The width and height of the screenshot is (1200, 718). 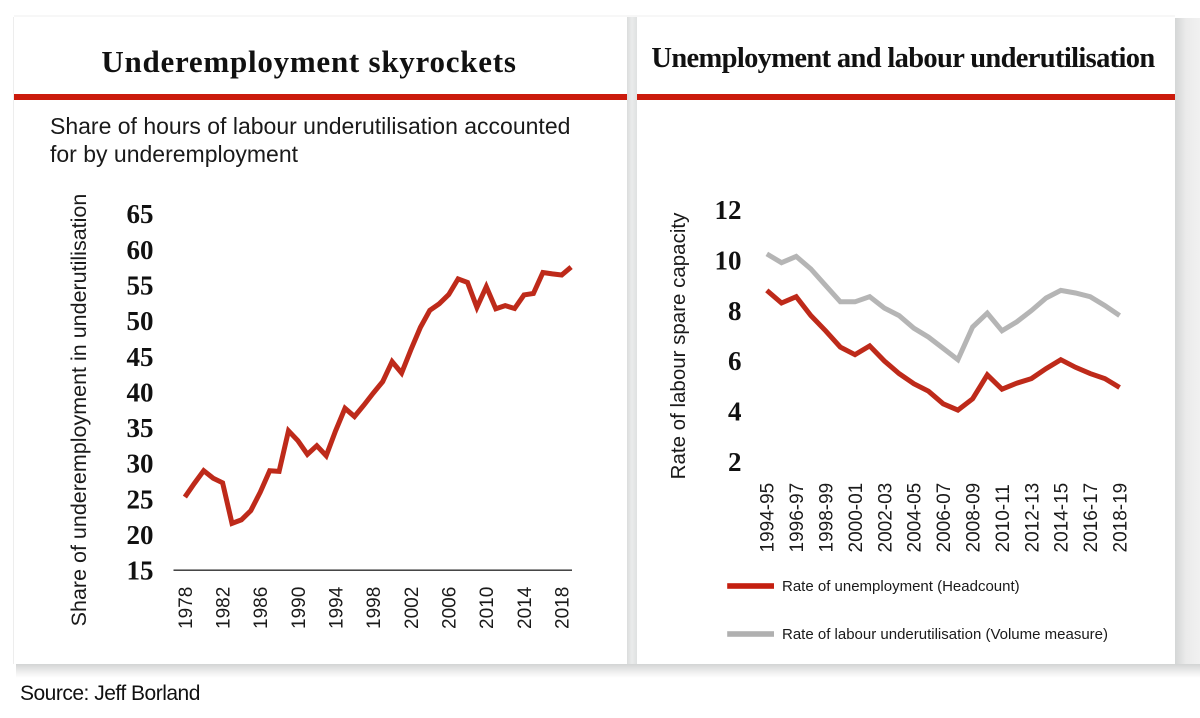 I want to click on svg-text: 2002, so click(x=412, y=608).